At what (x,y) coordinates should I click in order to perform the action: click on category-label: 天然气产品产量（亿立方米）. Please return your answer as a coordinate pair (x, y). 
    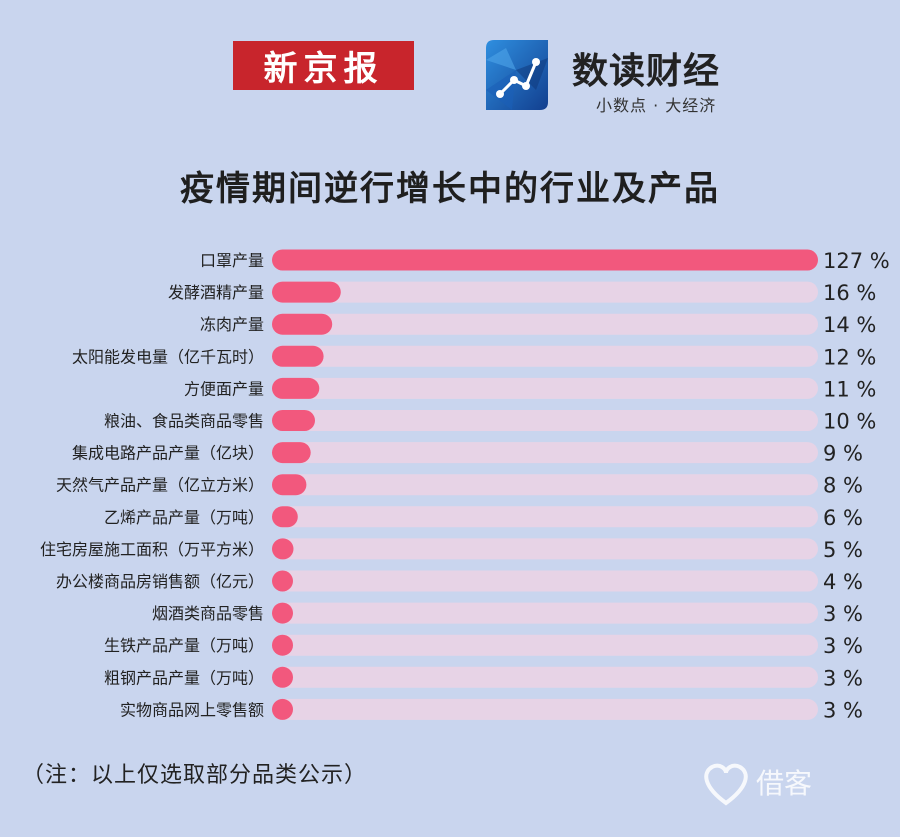
    Looking at the image, I should click on (160, 485).